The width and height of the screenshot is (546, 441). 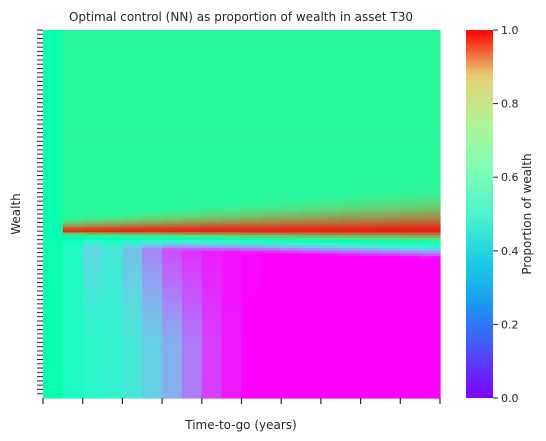 What do you see at coordinates (479, 214) in the screenshot?
I see `colorbar` at bounding box center [479, 214].